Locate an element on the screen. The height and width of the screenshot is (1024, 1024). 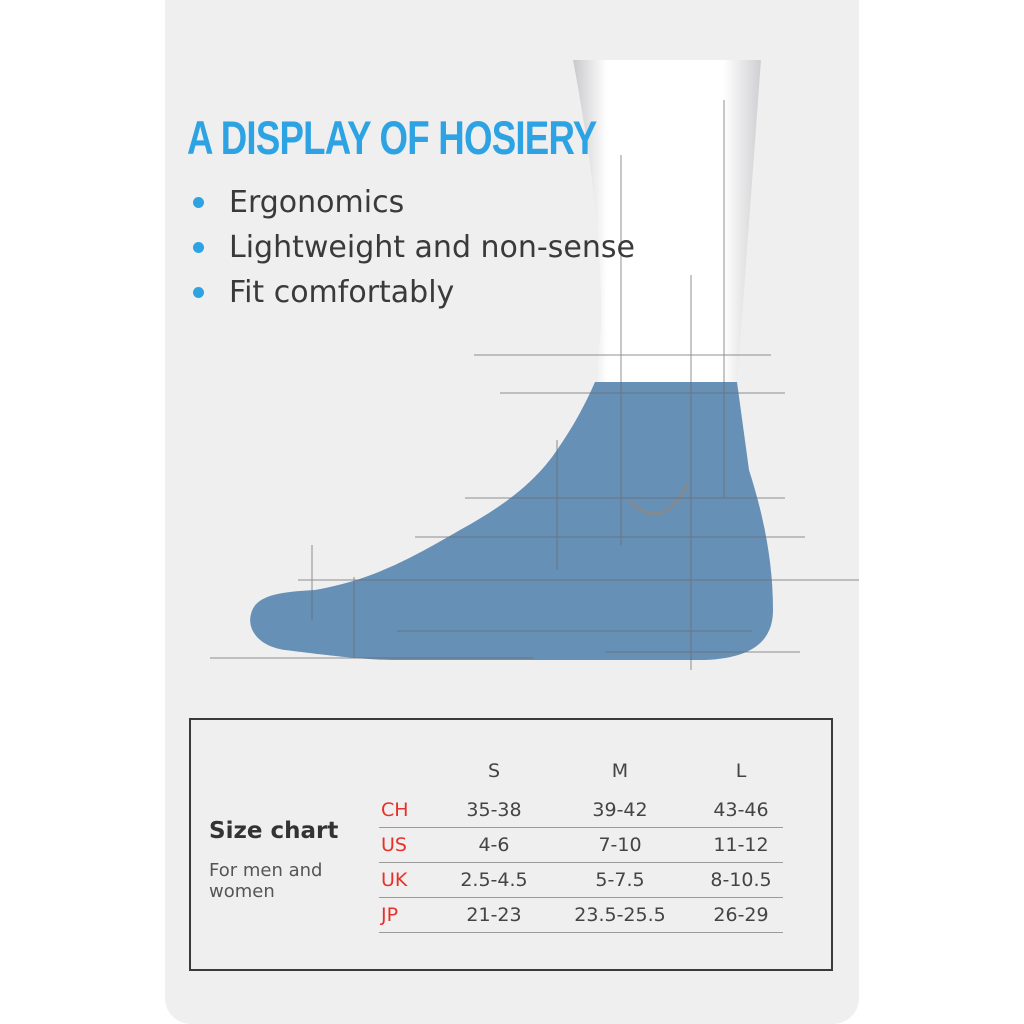
size-cell: 35-38 is located at coordinates (494, 810).